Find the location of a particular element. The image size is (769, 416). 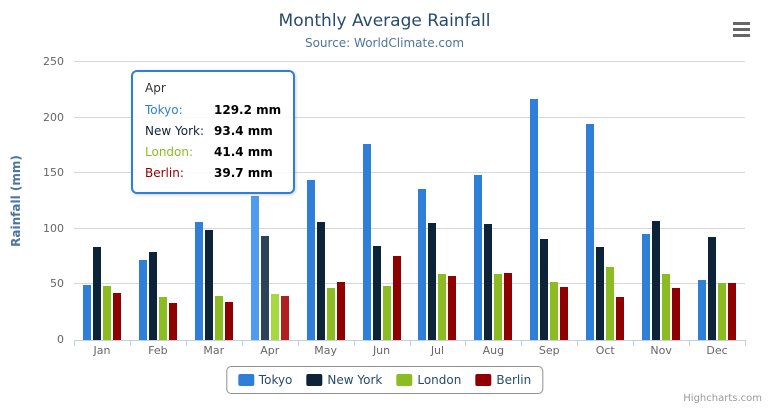

y-axis-tick-label: 50 is located at coordinates (57, 284).